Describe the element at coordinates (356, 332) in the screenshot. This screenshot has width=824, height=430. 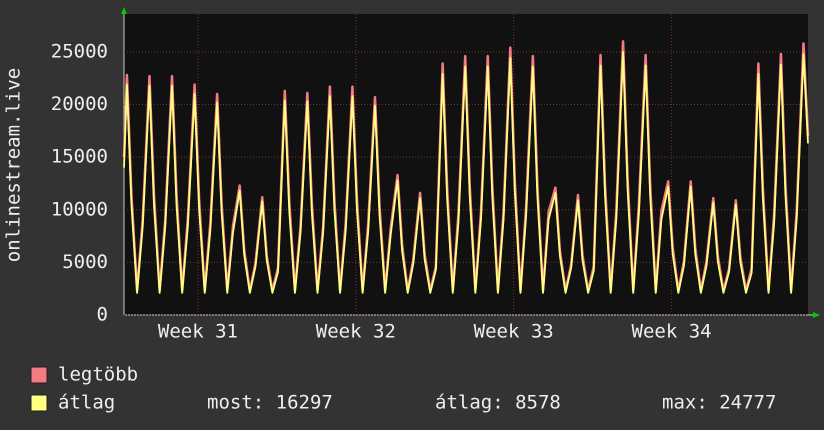
I see `x-tick-label: Week 32` at that location.